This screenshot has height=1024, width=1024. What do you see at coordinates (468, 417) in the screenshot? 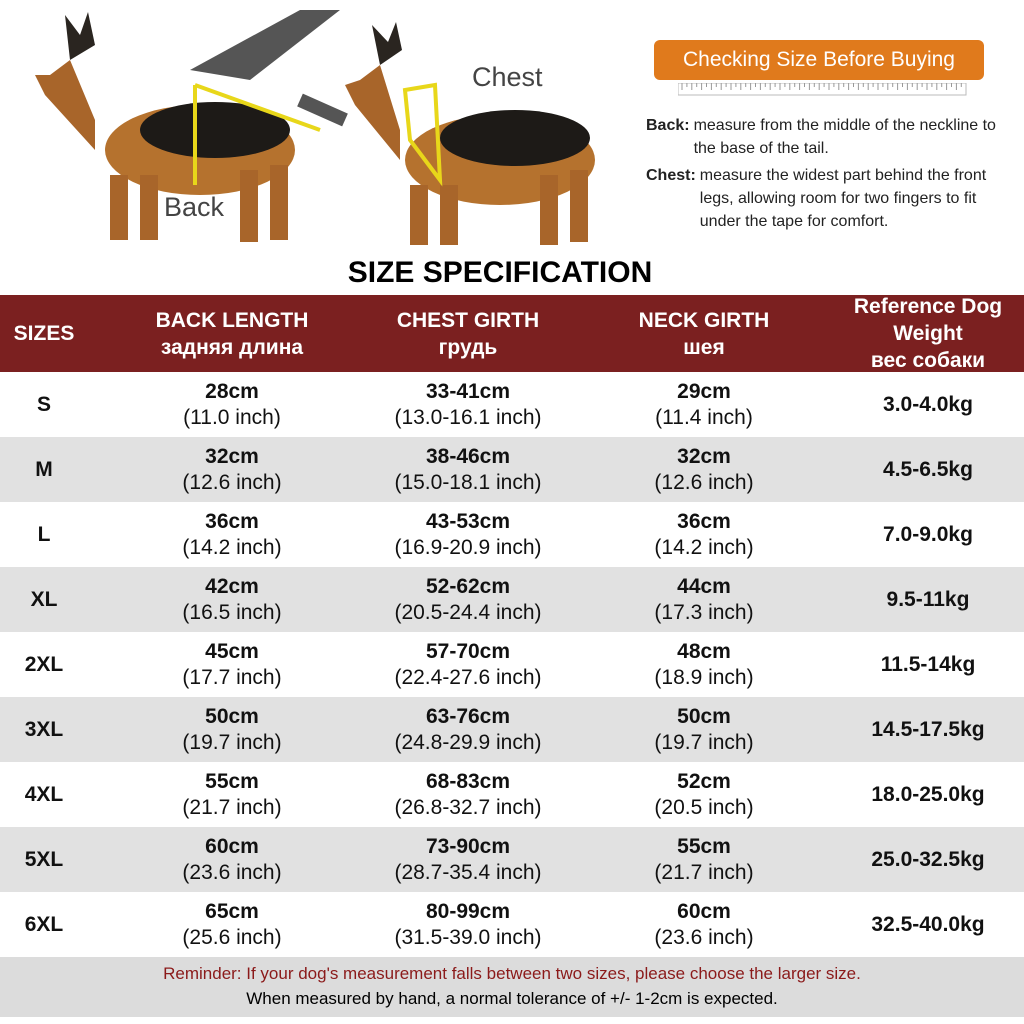
I see `cell-inch: (13.0-16.1 inch)` at bounding box center [468, 417].